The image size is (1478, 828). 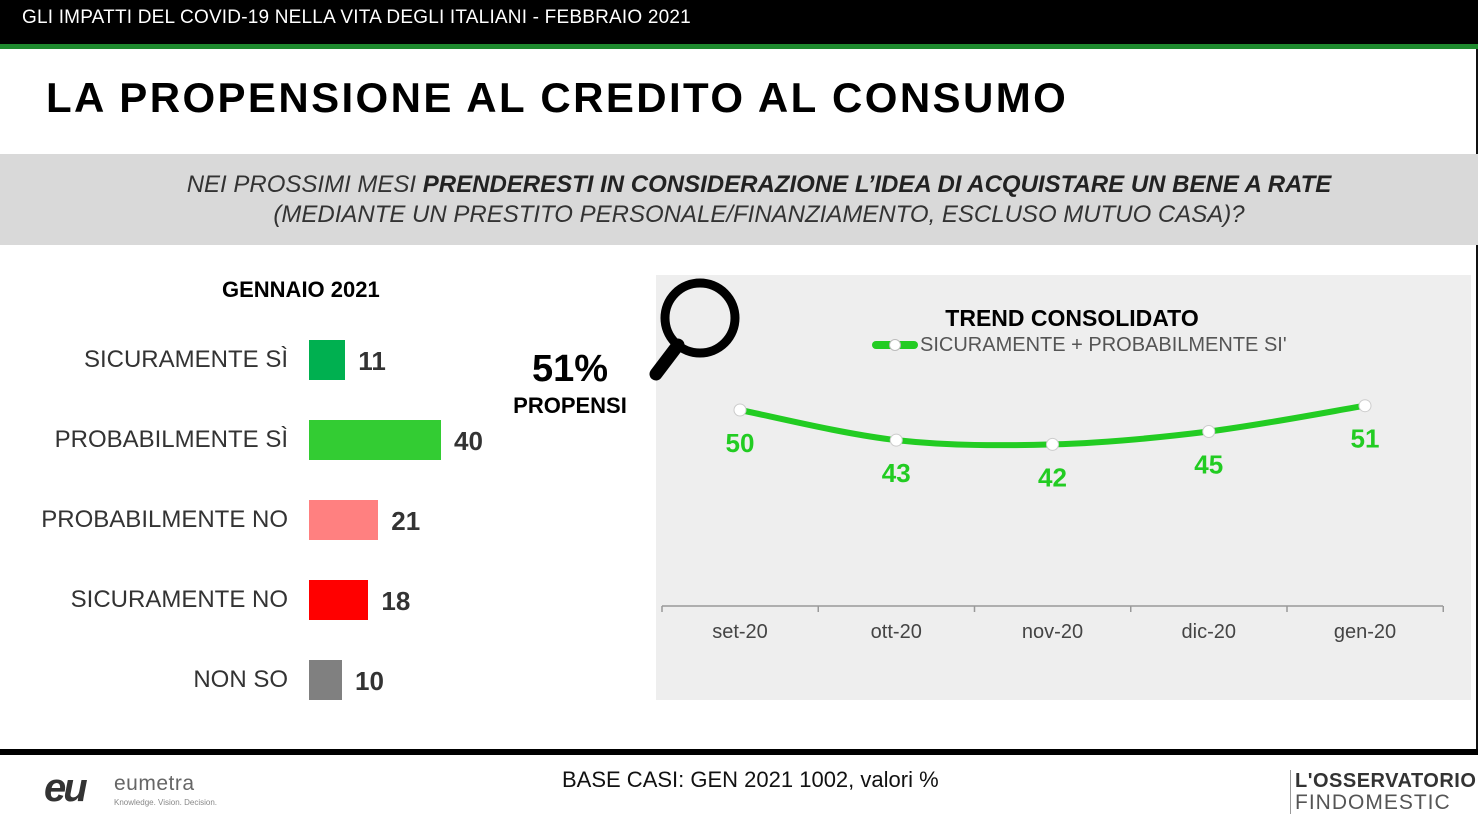 I want to click on page-title: LA PROPENSIONE AL CREDITO AL CONSUMO, so click(x=557, y=97).